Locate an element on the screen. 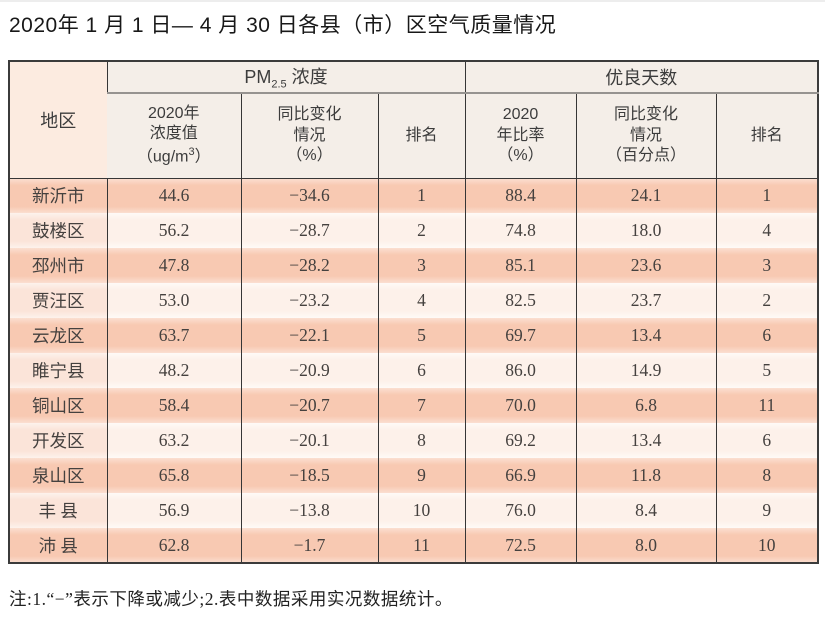 This screenshot has height=620, width=825. pm-value-cell: 58.4 is located at coordinates (173, 405).